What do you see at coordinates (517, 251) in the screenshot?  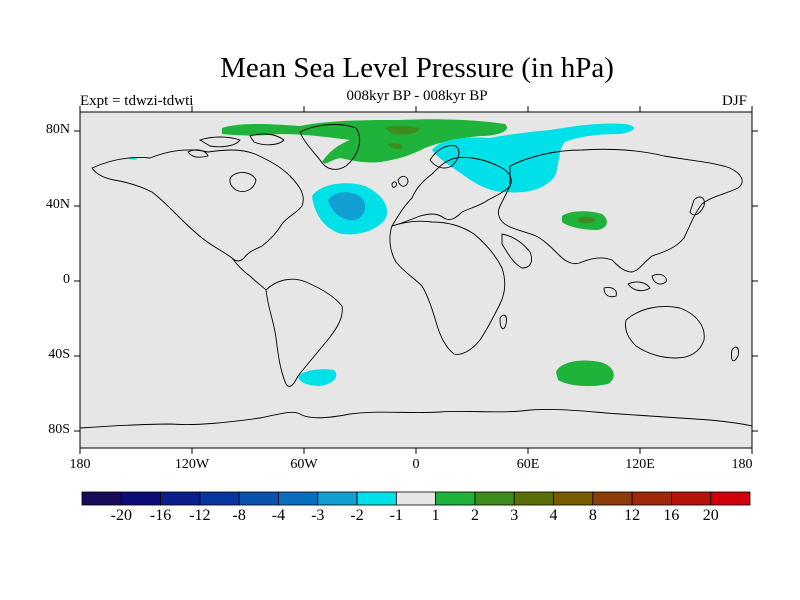 I see `arabia-coast` at bounding box center [517, 251].